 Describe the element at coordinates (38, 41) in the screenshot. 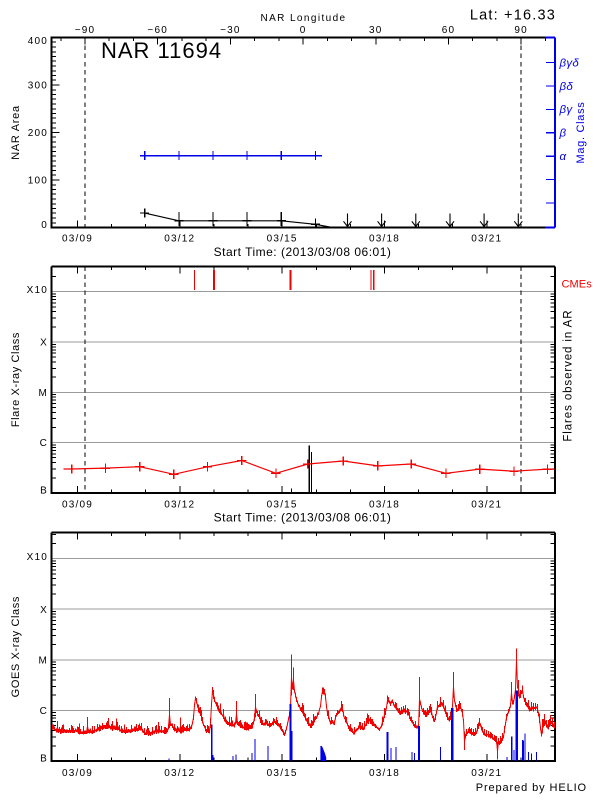

I see `svg-text: 400` at that location.